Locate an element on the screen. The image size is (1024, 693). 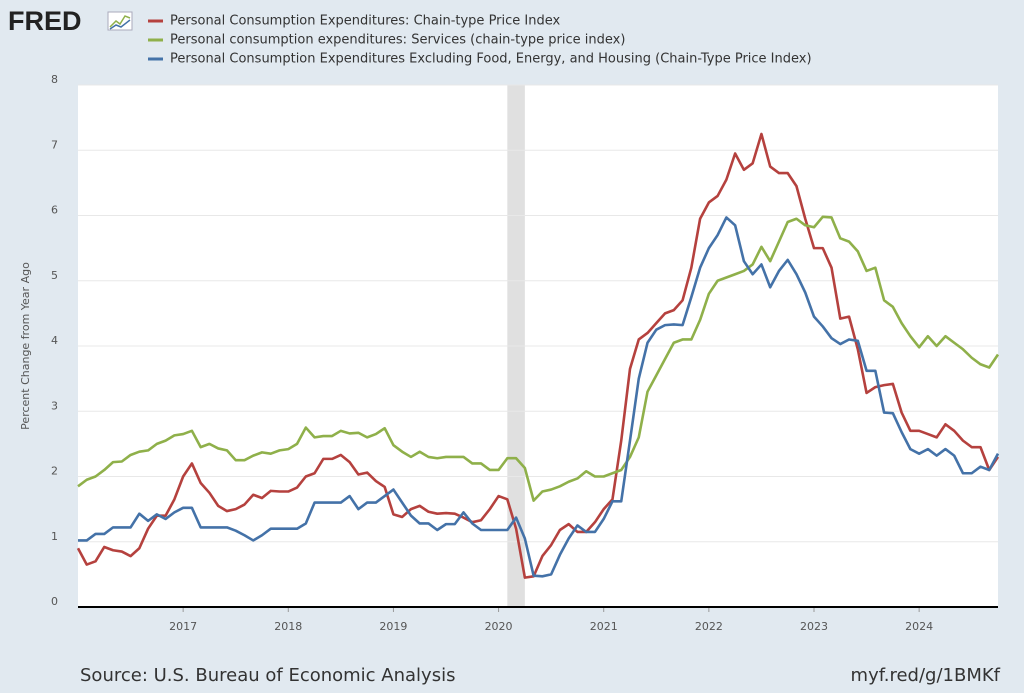
link: myf.red/g/1BMKf is located at coordinates (926, 675).